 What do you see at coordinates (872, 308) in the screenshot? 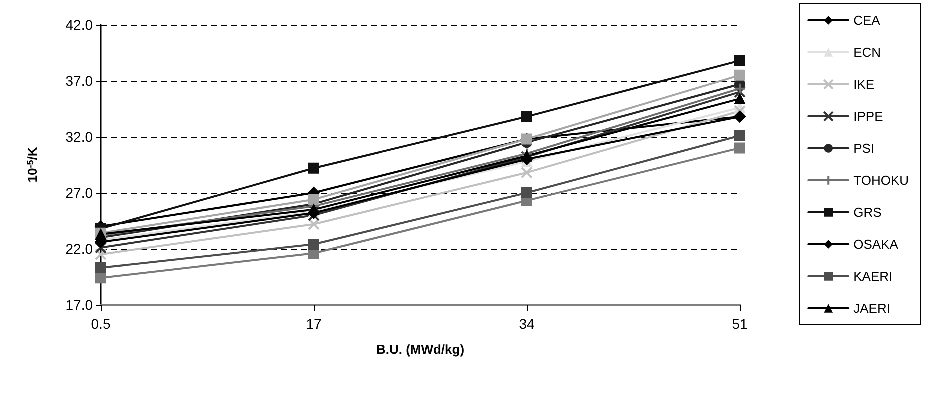
I see `legend-label: JAERI` at bounding box center [872, 308].